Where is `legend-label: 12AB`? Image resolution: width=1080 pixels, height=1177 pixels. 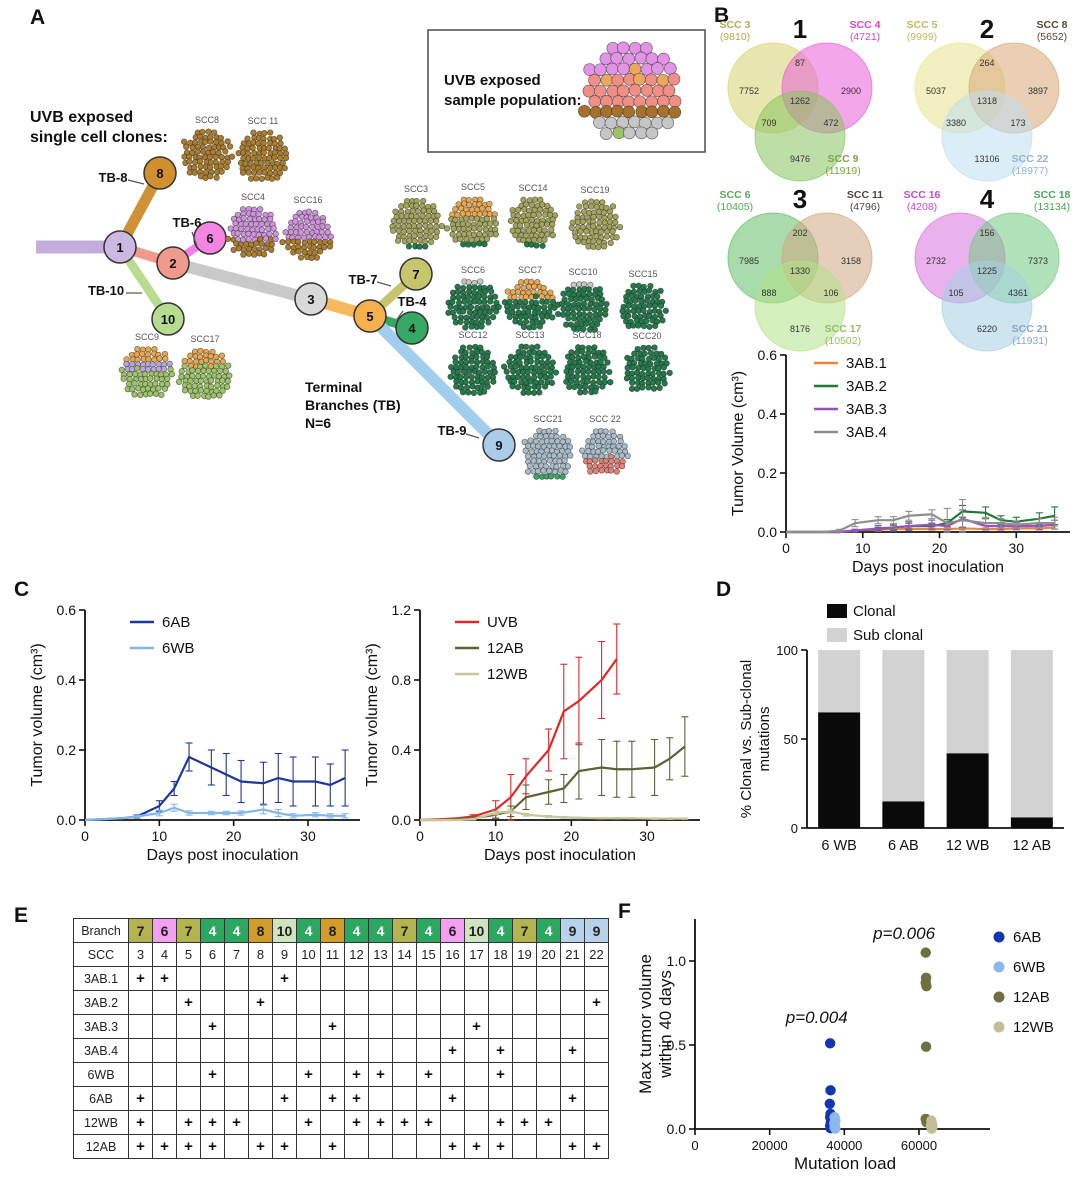 legend-label: 12AB is located at coordinates (1031, 997).